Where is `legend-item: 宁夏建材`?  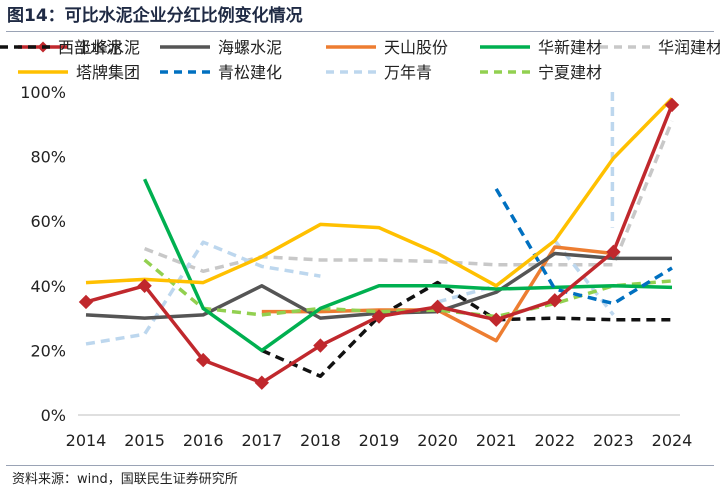
legend-item: 宁夏建材 is located at coordinates (541, 72).